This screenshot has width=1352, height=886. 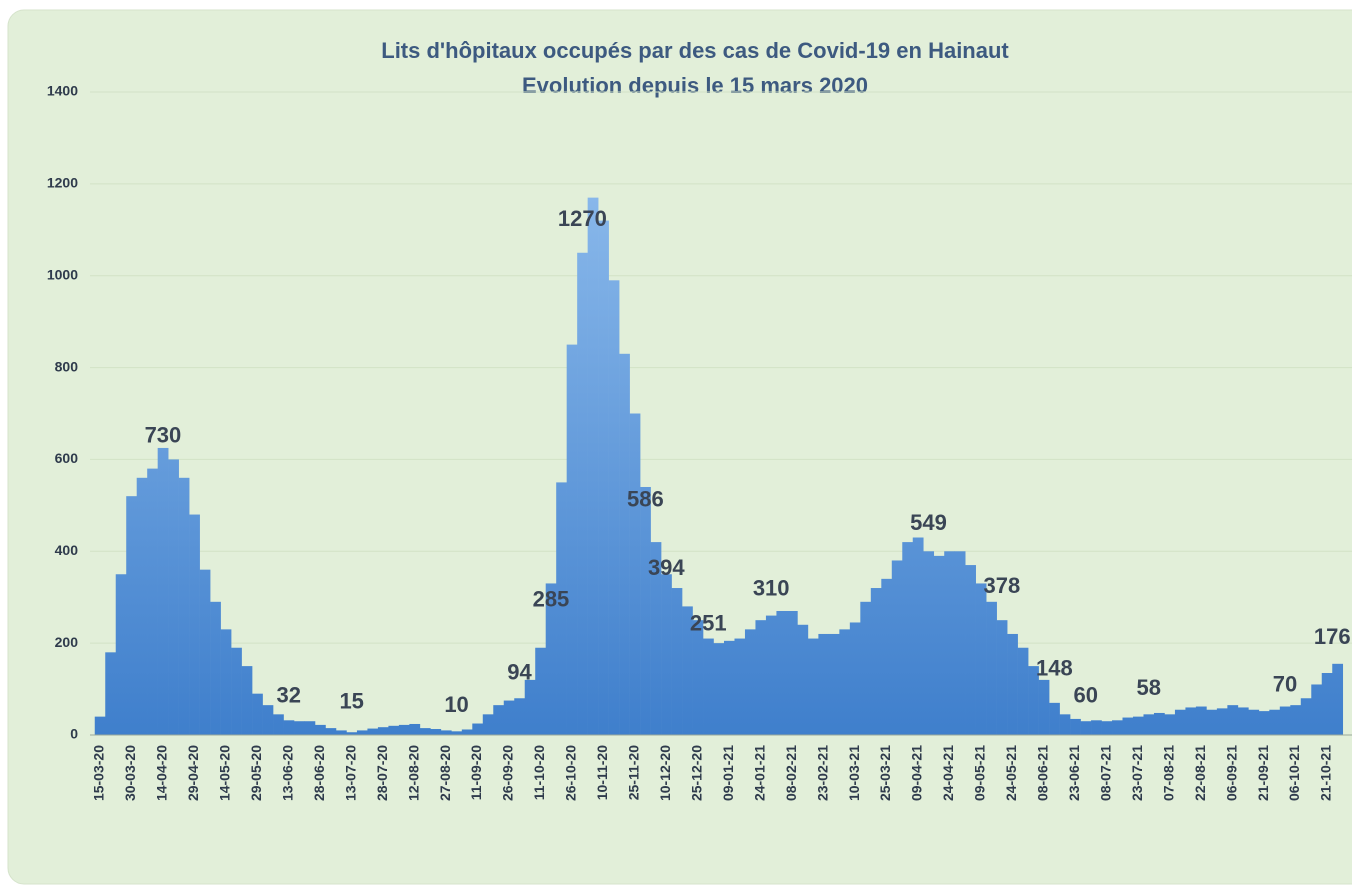 I want to click on x-tick-label: 30-03-20, so click(x=130, y=773).